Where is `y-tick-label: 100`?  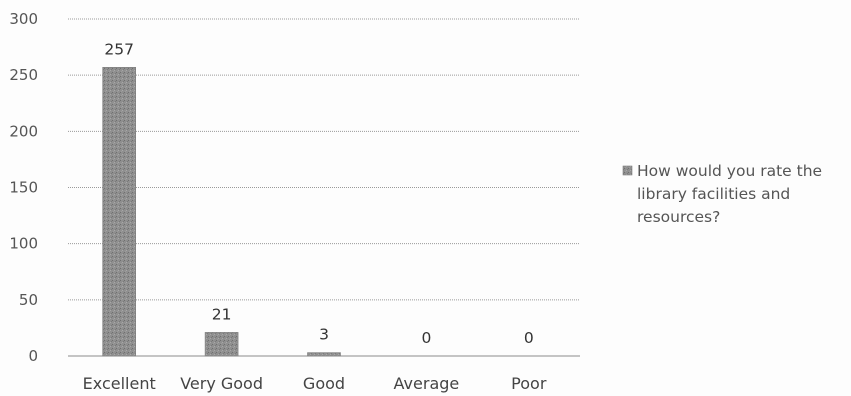 y-tick-label: 100 is located at coordinates (23, 244).